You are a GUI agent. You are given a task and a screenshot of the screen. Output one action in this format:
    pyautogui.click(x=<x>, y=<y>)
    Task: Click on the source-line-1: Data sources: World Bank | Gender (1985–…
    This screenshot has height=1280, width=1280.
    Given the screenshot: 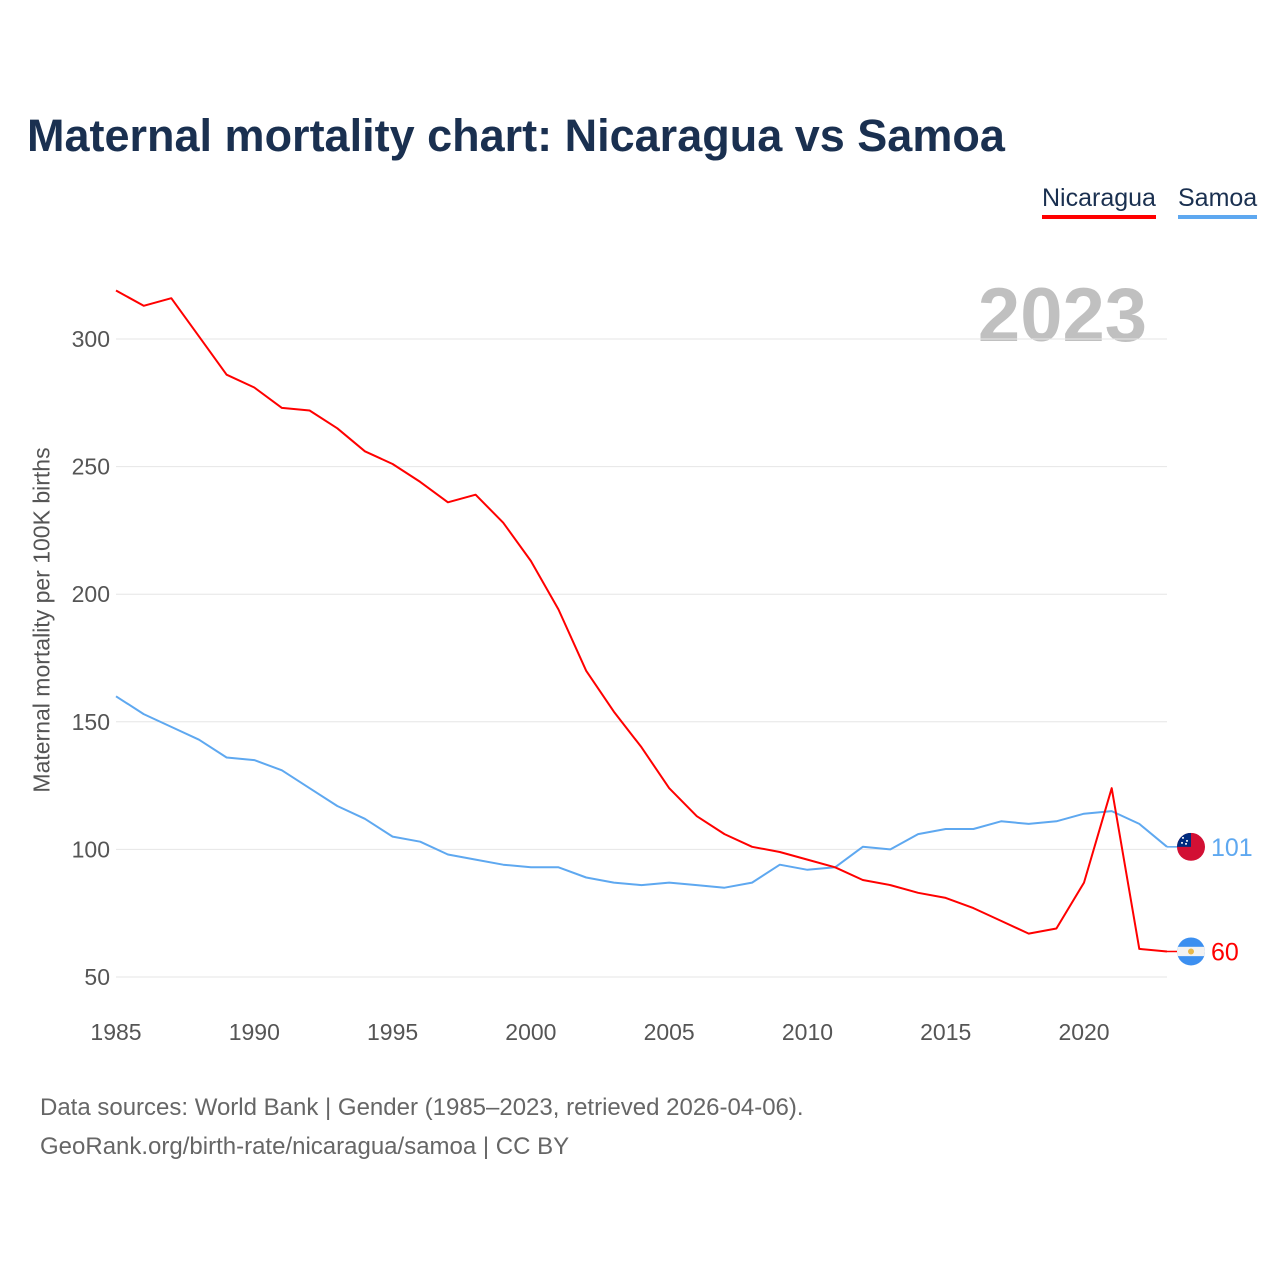 What is the action you would take?
    pyautogui.click(x=422, y=1107)
    